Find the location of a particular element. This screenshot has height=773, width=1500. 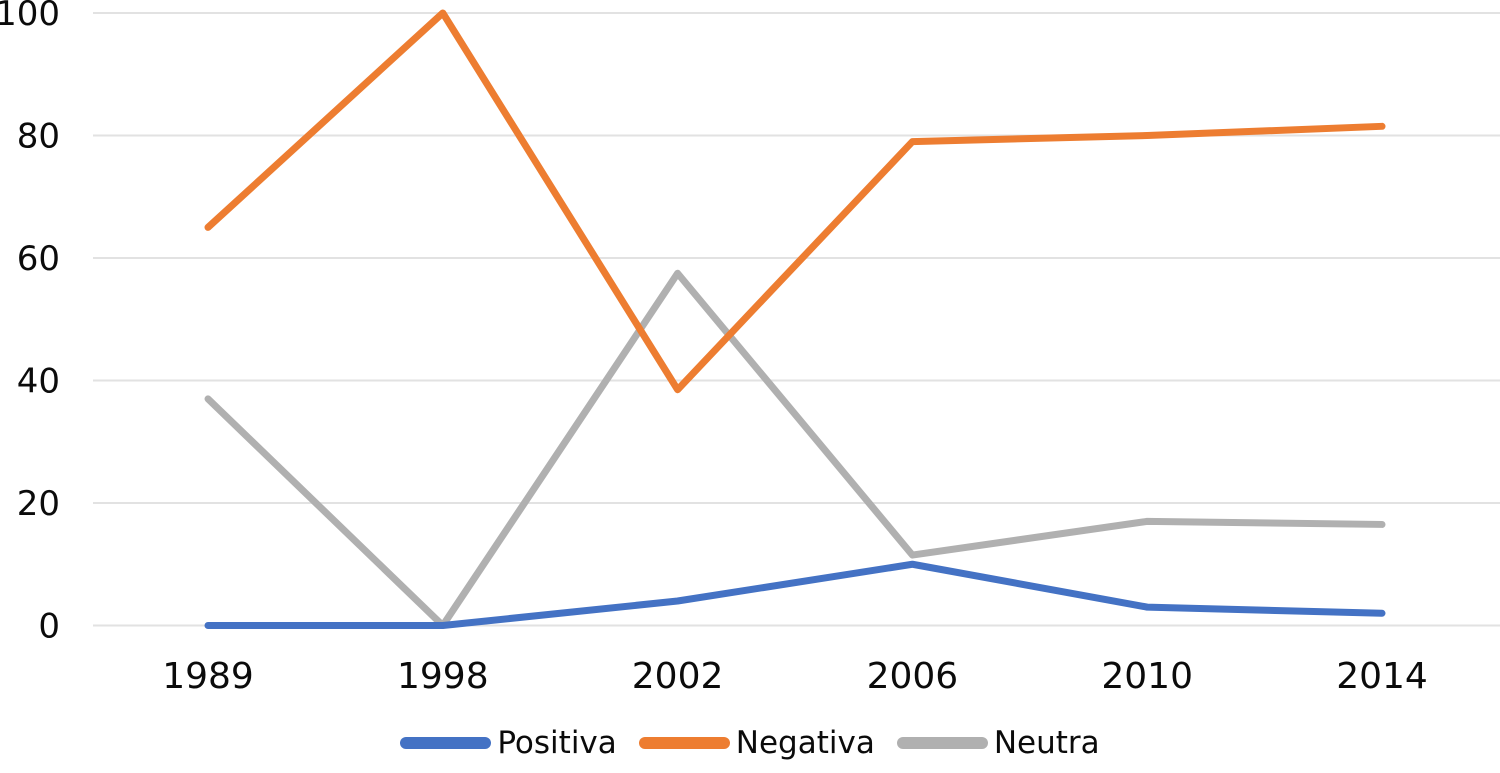

x-axis-label-2006: 2006 is located at coordinates (913, 676).